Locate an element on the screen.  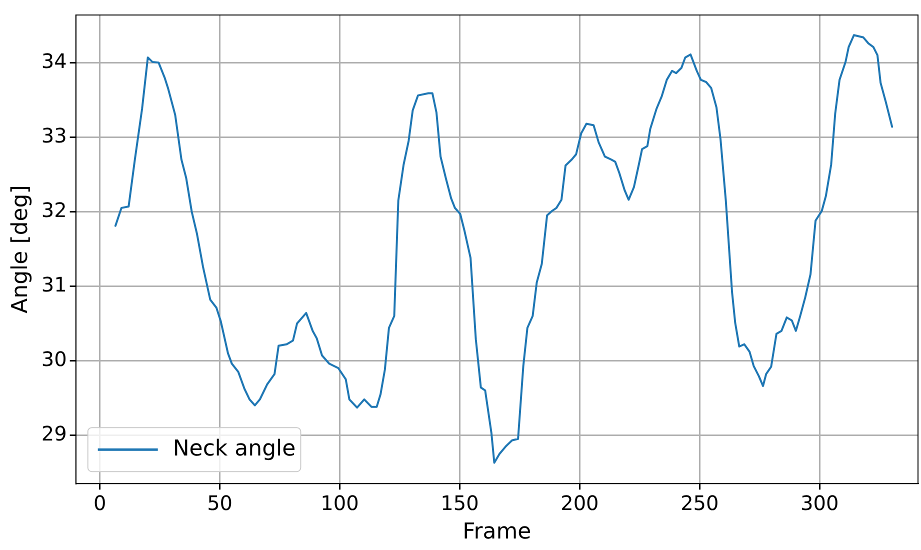
x-tick-label: 100 is located at coordinates (339, 502).